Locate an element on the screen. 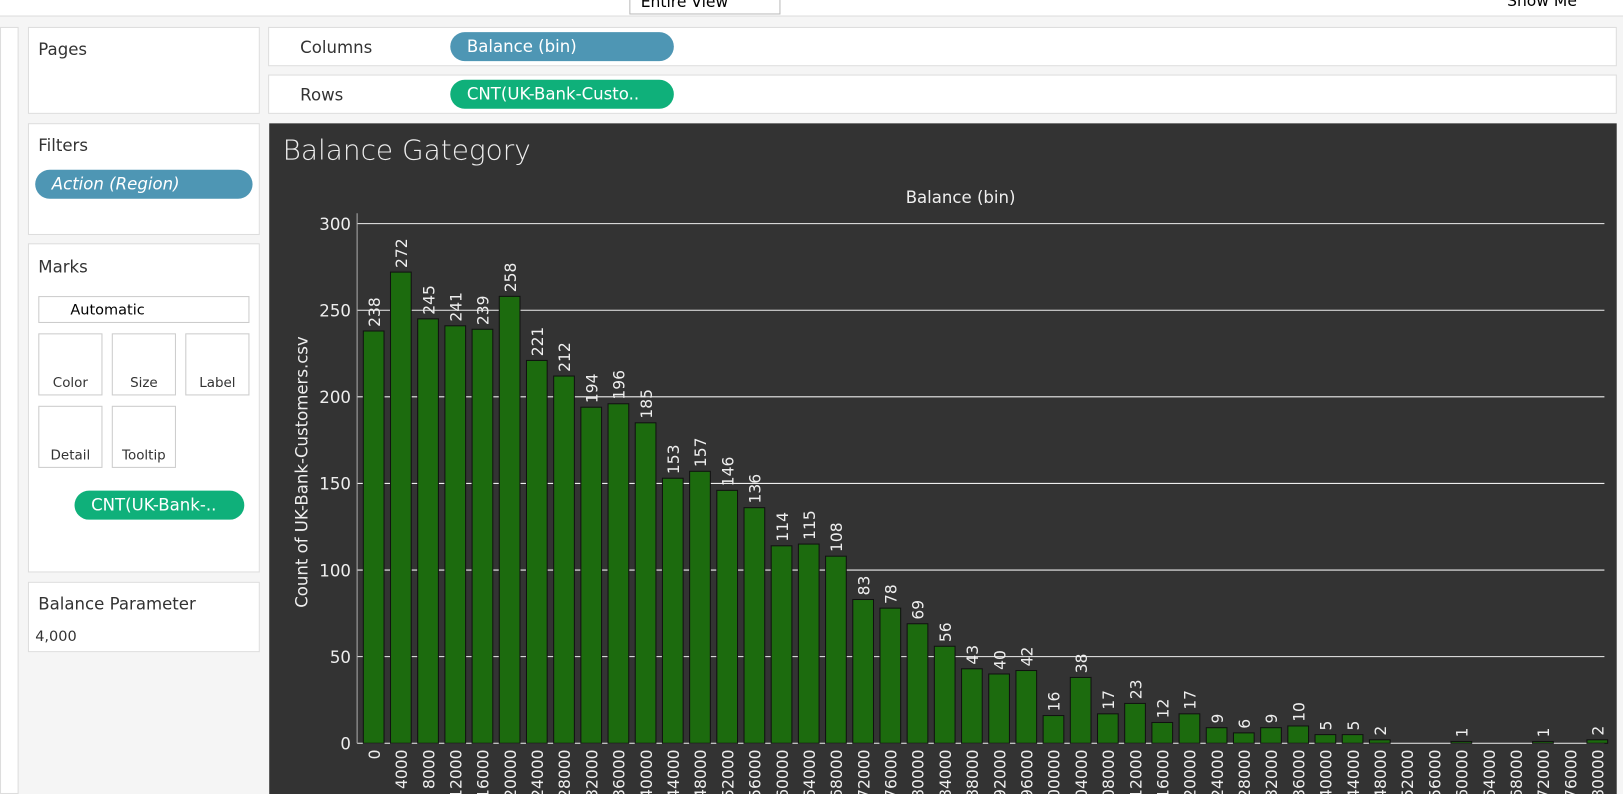 This screenshot has width=1623, height=794. rows-pill: CNT(UK-Bank-Custo.. is located at coordinates (562, 94).